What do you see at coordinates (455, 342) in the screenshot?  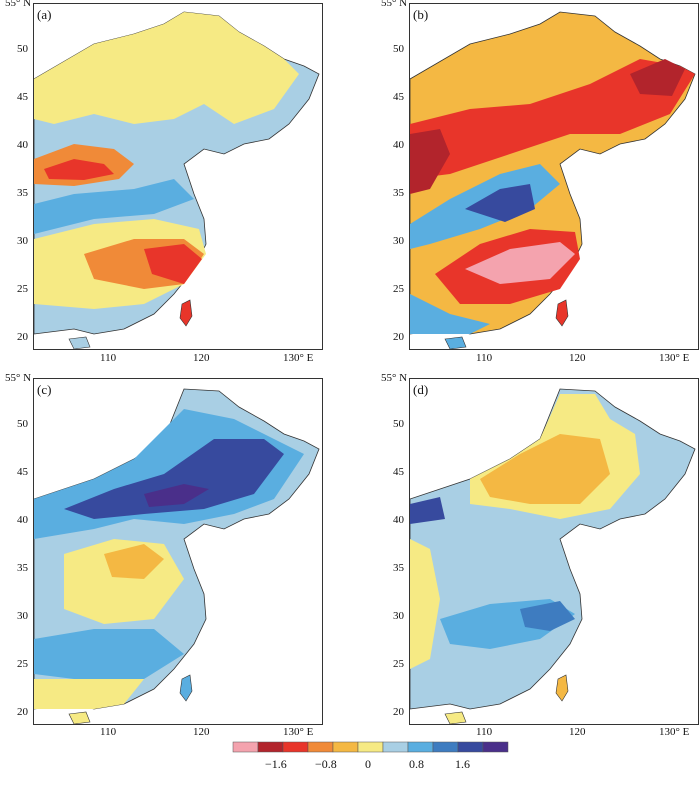 I see `hainan-b` at bounding box center [455, 342].